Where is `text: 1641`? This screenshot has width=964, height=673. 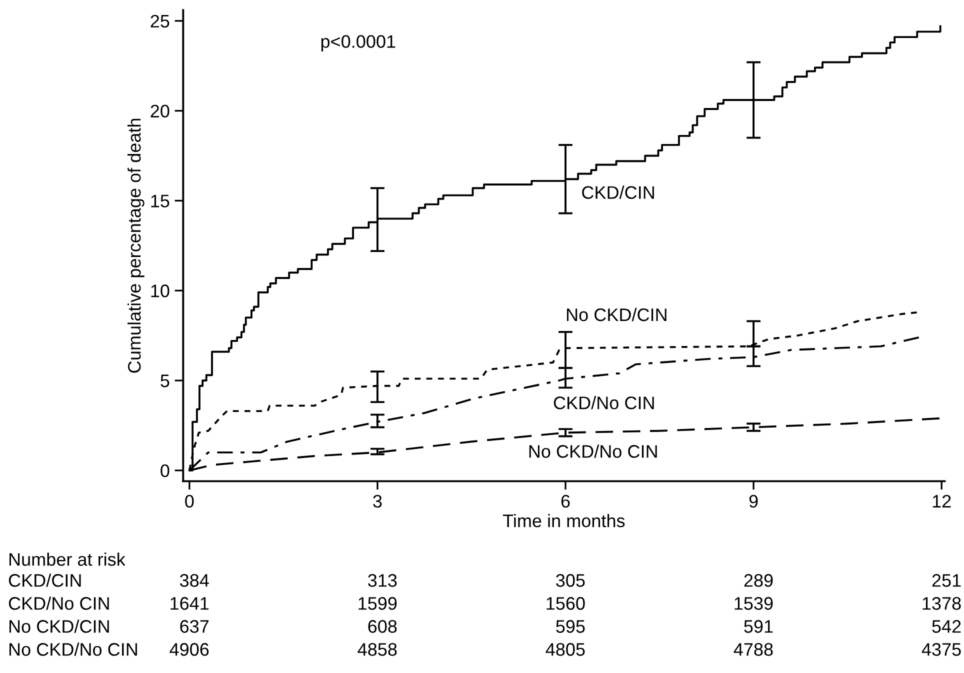
text: 1641 is located at coordinates (189, 603).